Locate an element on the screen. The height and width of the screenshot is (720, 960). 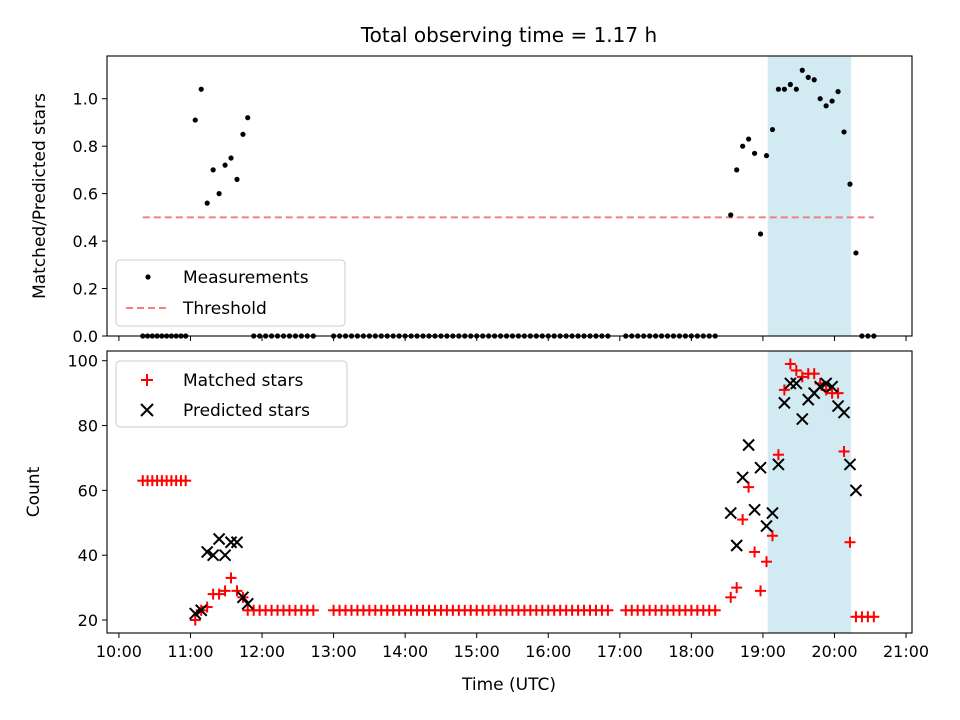
top-legend: Measurements Threshold is located at coordinates (230, 293).